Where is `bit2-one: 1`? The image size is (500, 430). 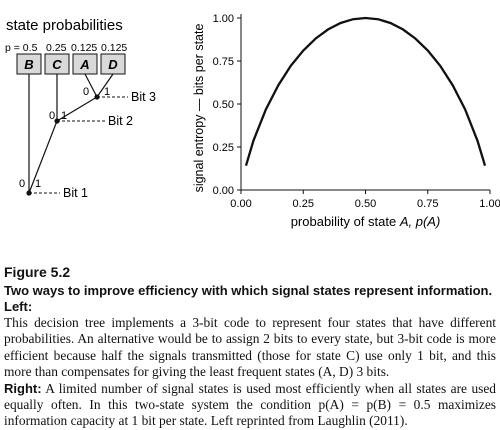 bit2-one: 1 is located at coordinates (64, 116).